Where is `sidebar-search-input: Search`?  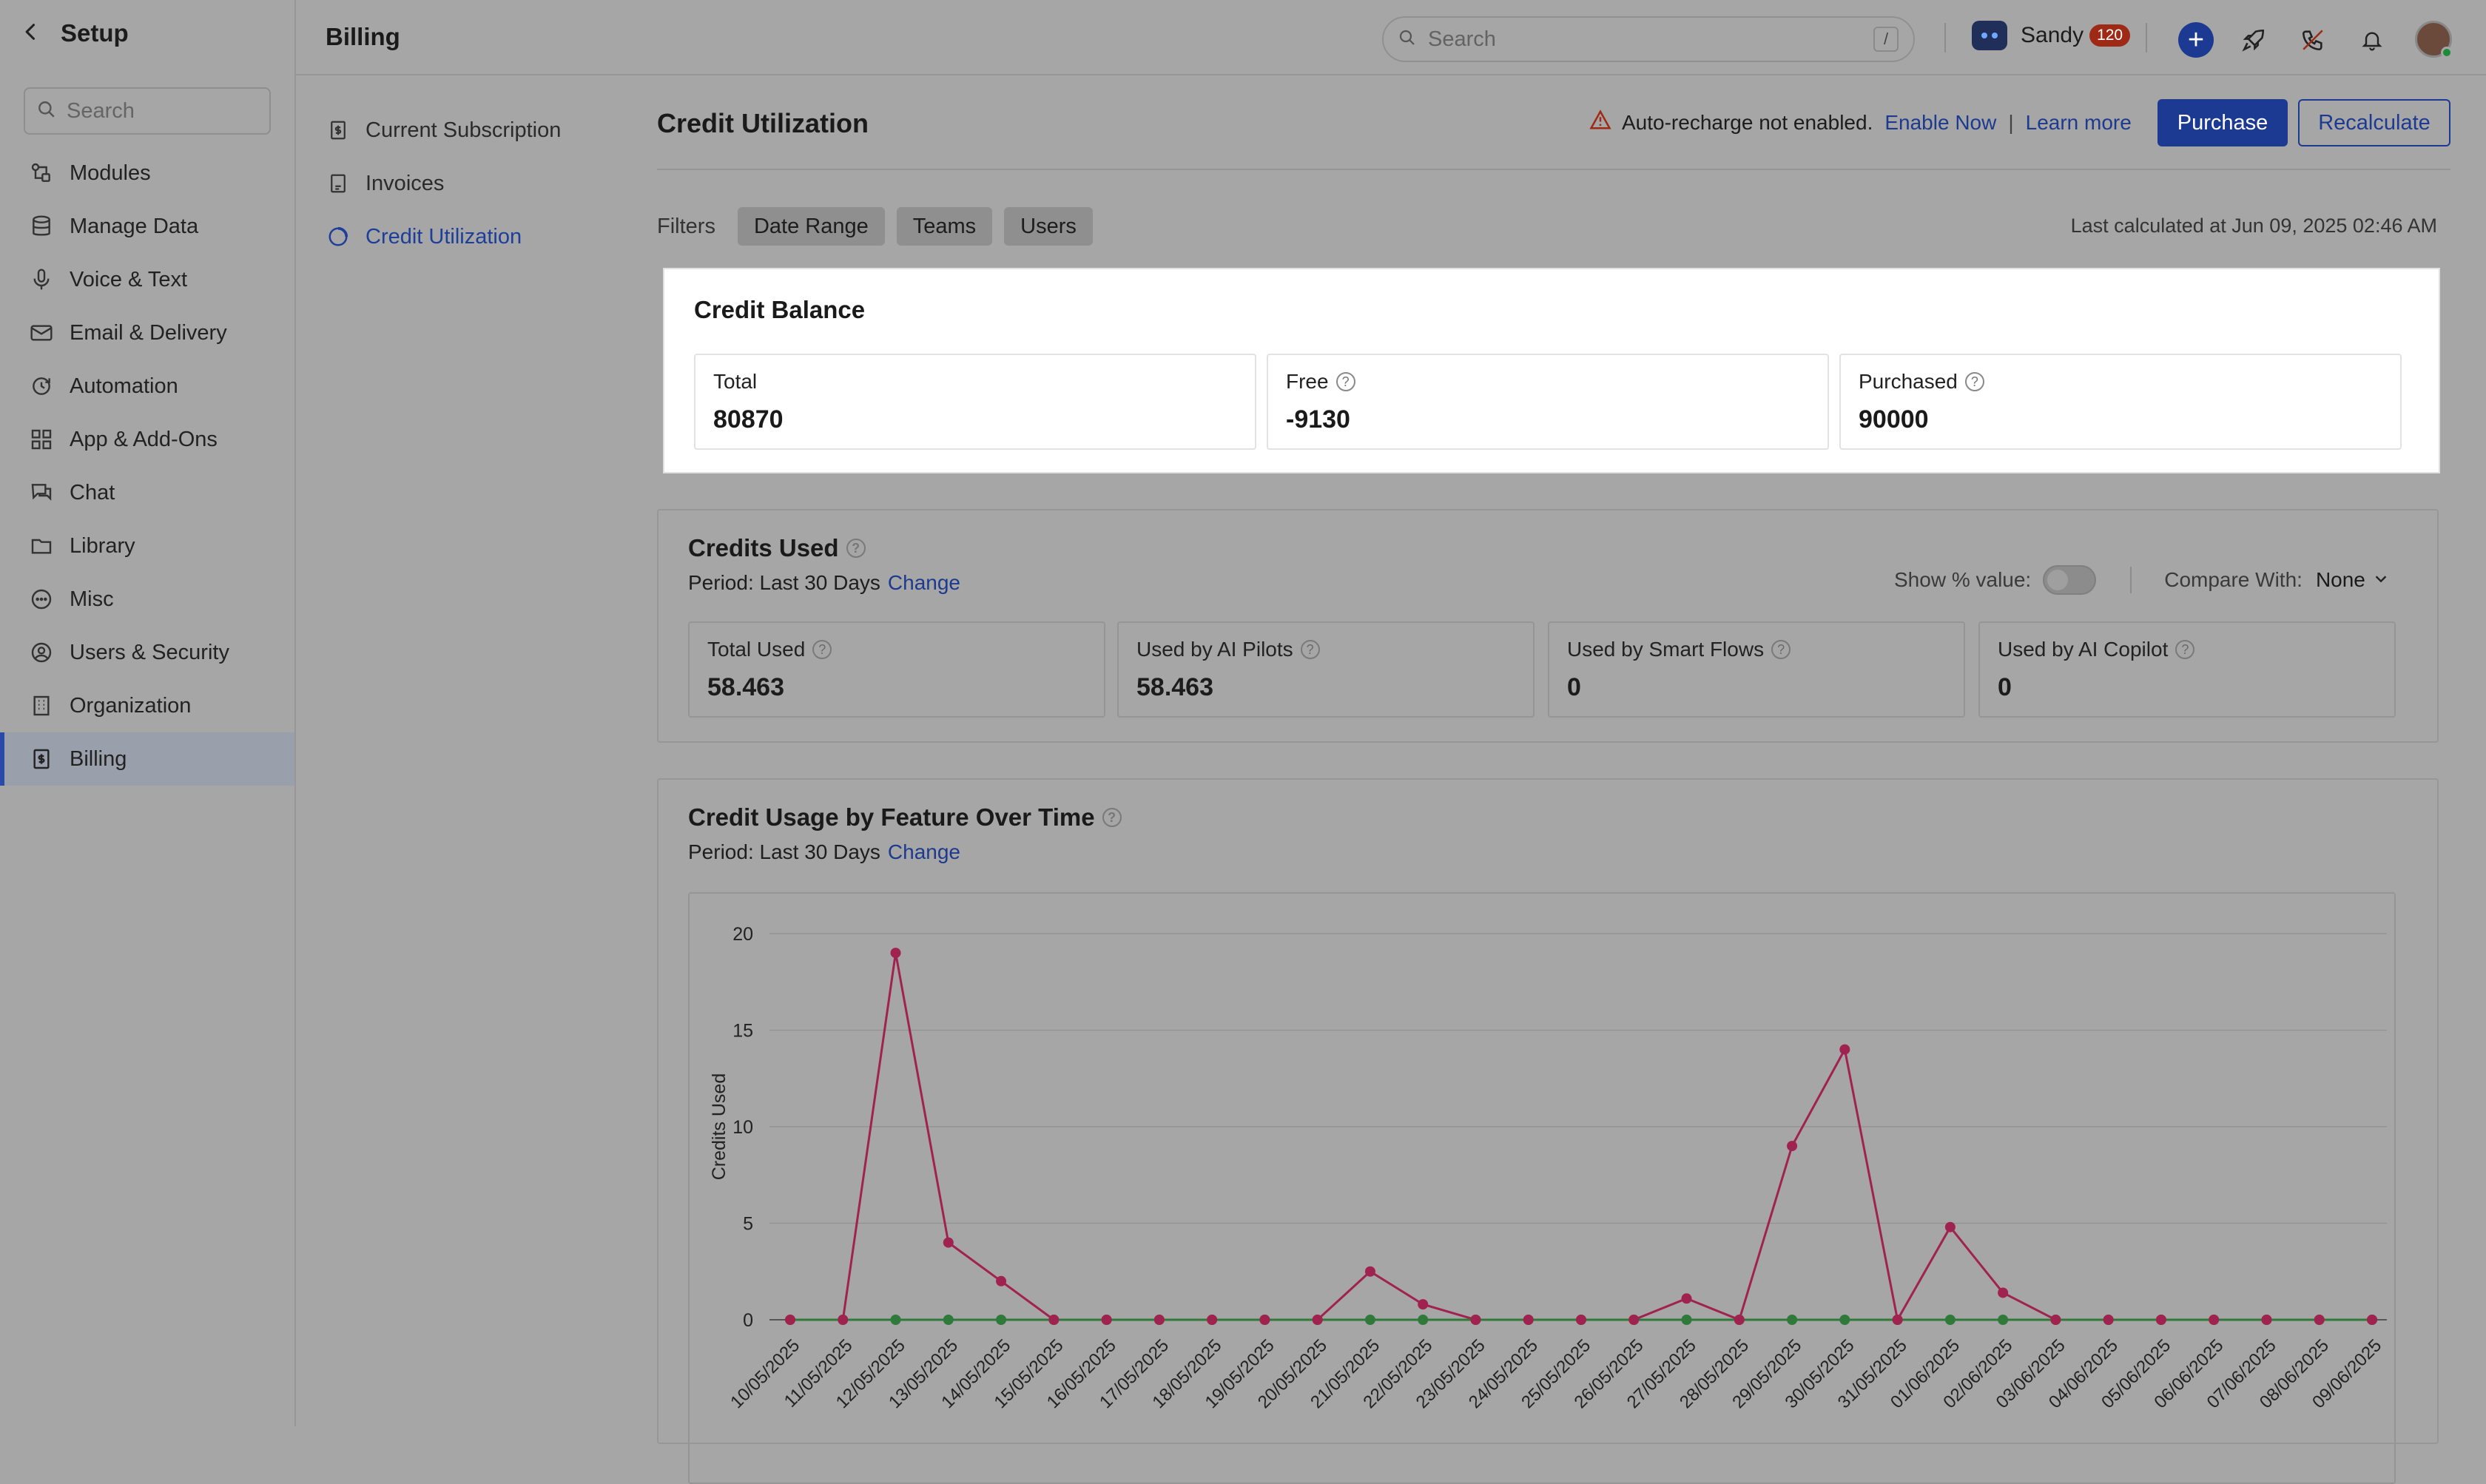 sidebar-search-input: Search is located at coordinates (147, 111).